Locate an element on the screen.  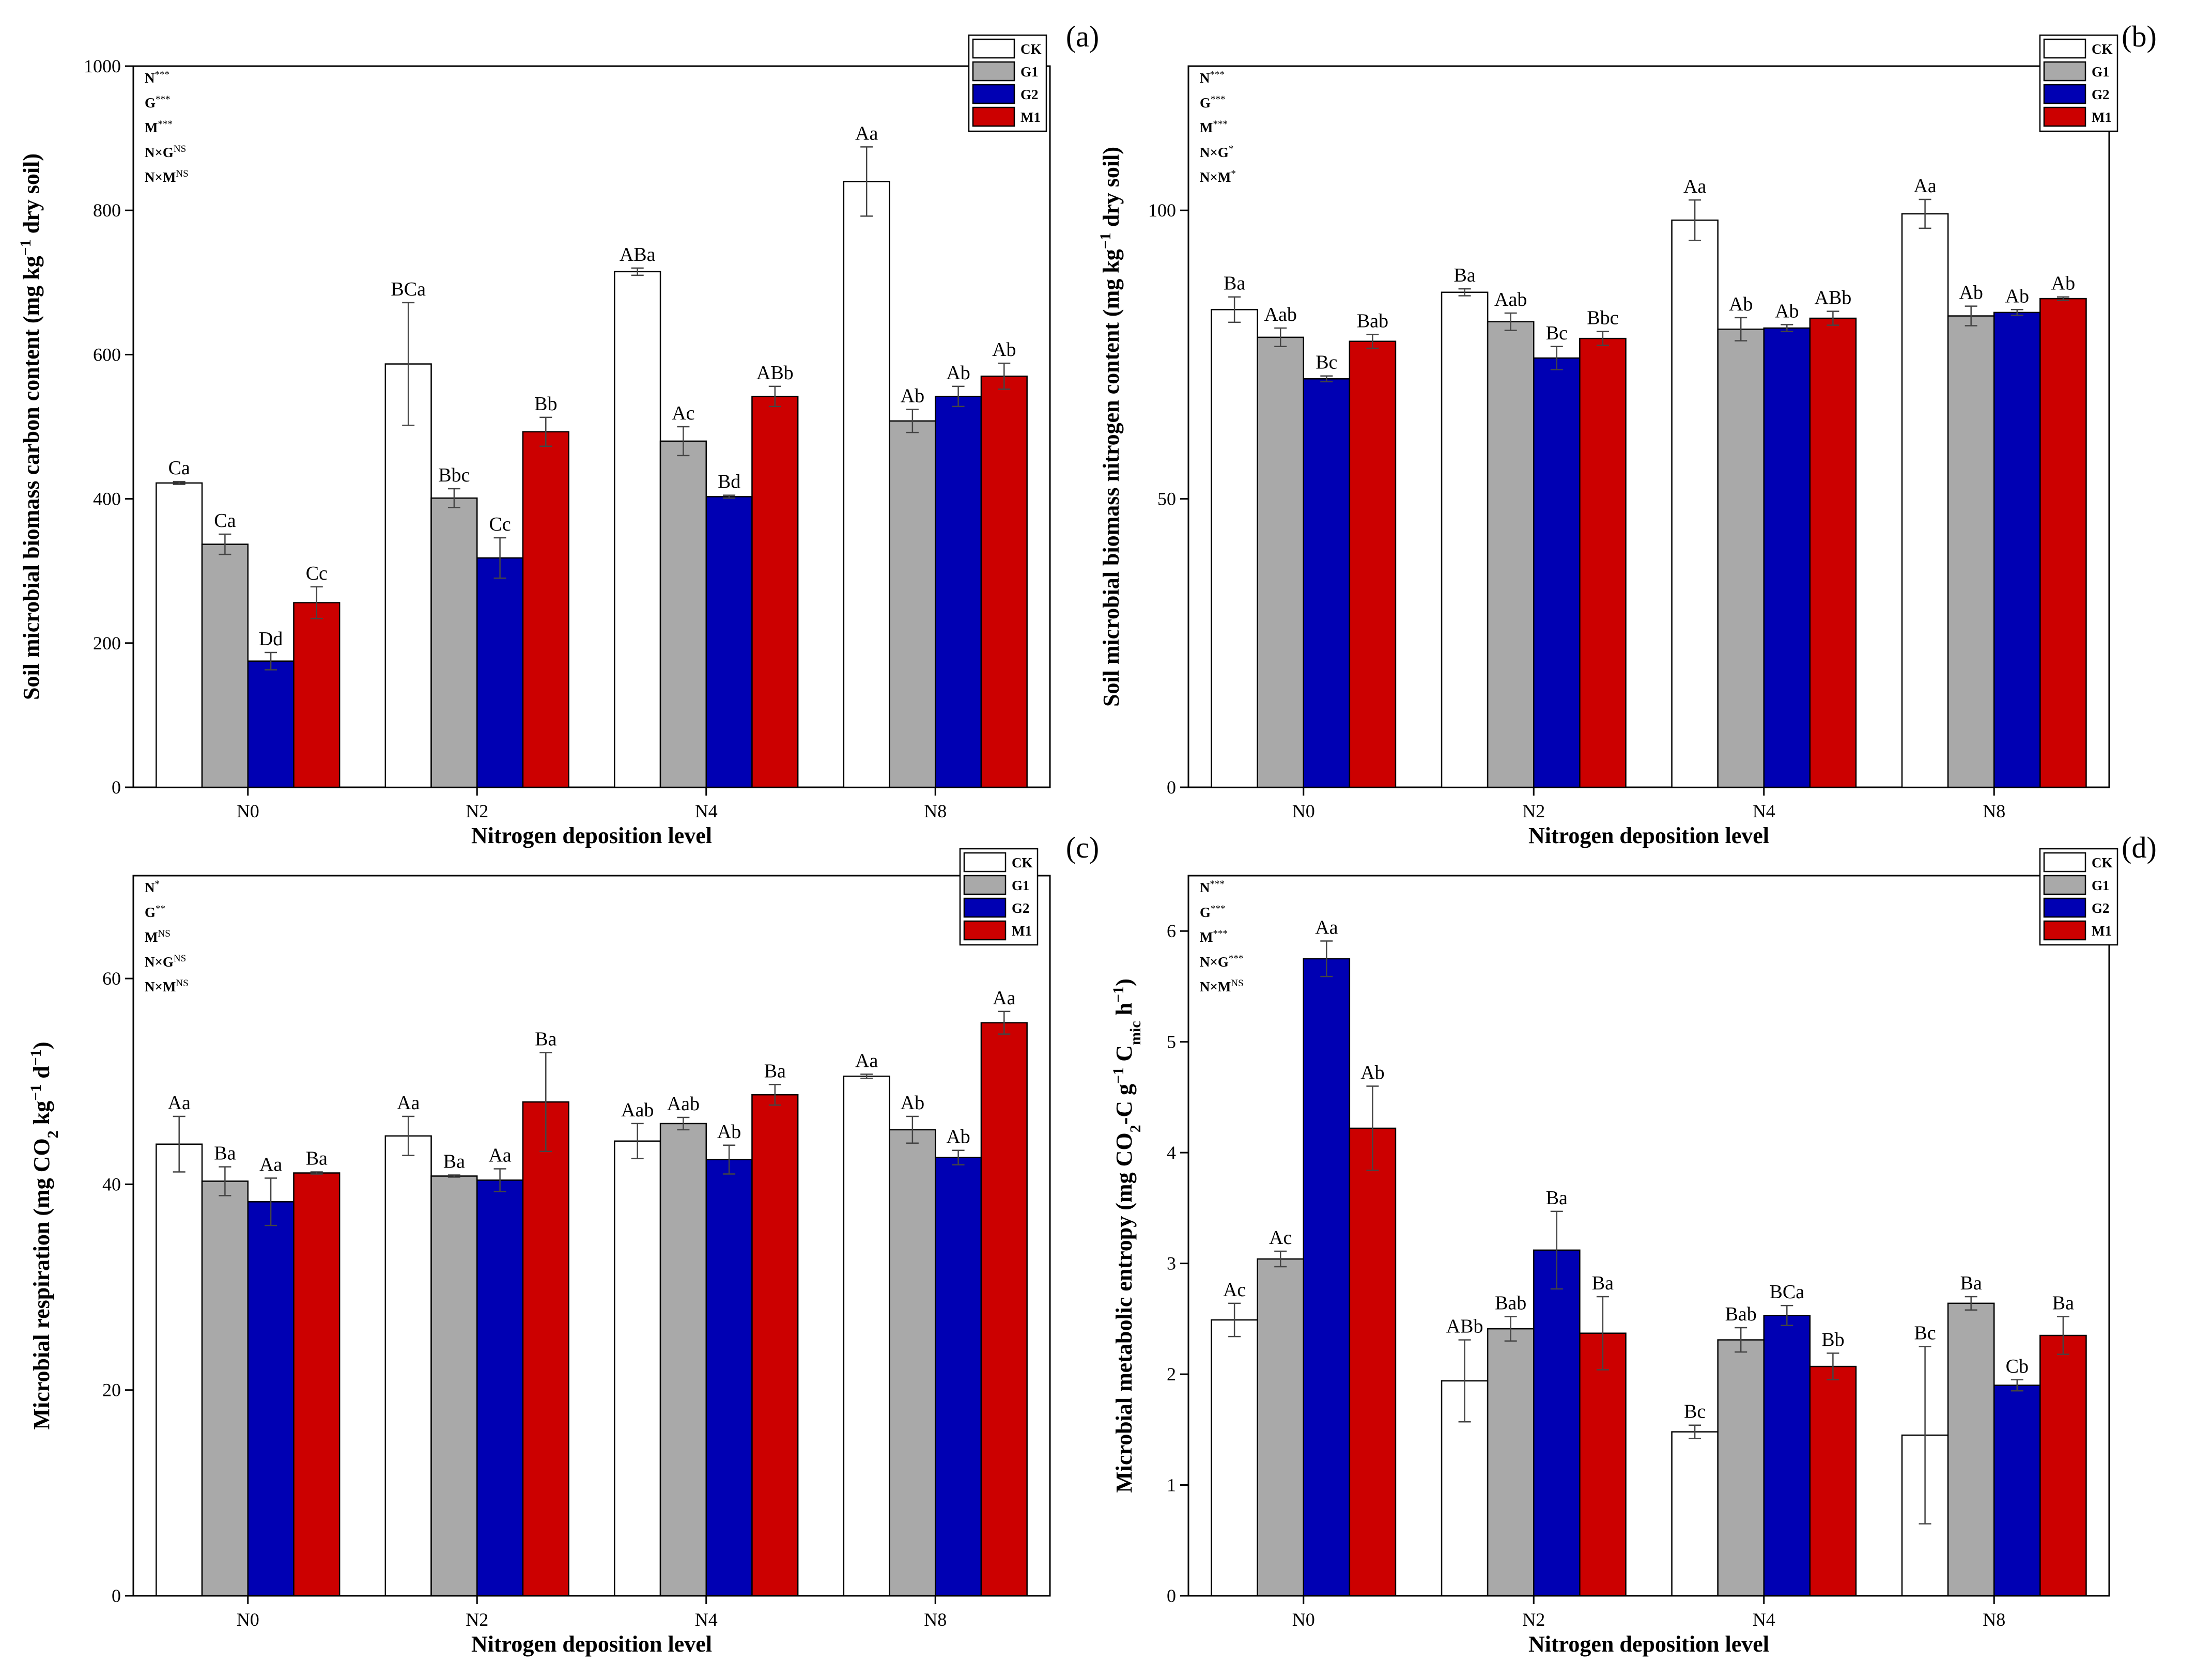
y-tick-label: 400 is located at coordinates (107, 499).